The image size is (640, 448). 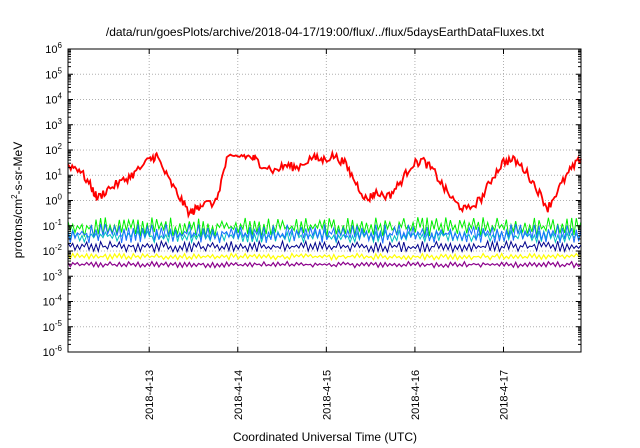 I want to click on y-tick-label: 10⁻⁶, so click(x=53, y=351).